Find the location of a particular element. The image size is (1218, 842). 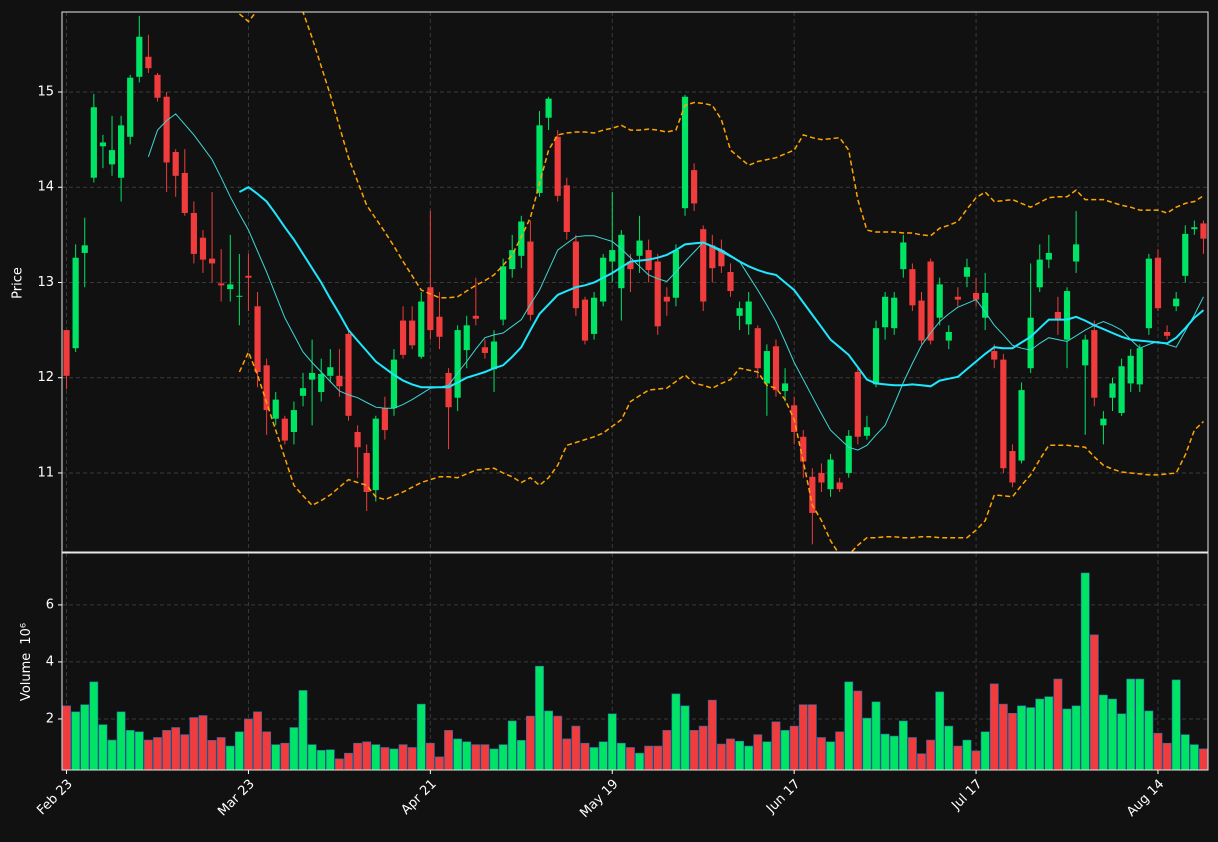

y-tick-label: 2 is located at coordinates (50, 718).